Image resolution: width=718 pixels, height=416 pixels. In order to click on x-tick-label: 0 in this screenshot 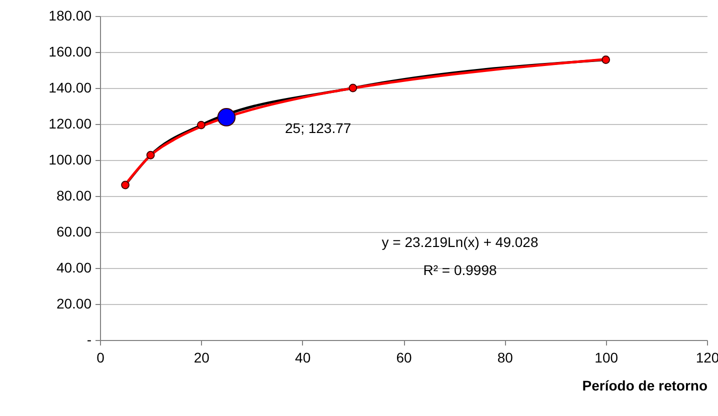, I will do `click(100, 358)`.